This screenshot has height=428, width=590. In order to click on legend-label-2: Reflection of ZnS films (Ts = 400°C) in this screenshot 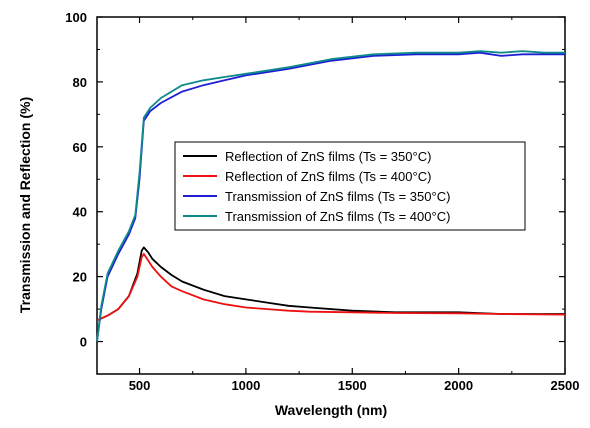, I will do `click(328, 176)`.